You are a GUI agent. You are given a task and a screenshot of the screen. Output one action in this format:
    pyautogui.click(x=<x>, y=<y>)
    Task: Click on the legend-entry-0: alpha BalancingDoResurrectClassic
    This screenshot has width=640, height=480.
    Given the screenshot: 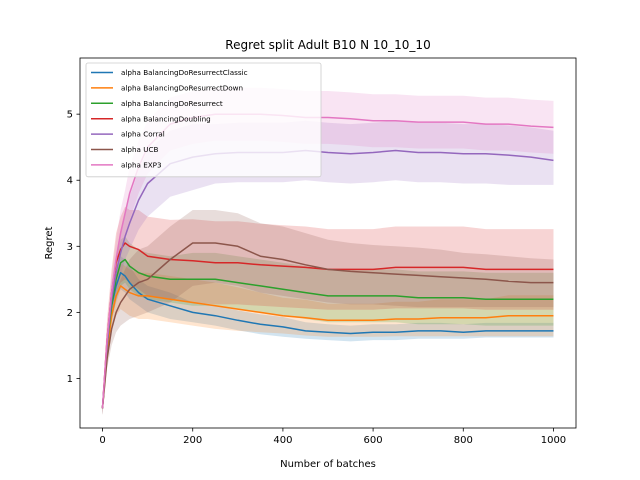 What is the action you would take?
    pyautogui.click(x=184, y=72)
    